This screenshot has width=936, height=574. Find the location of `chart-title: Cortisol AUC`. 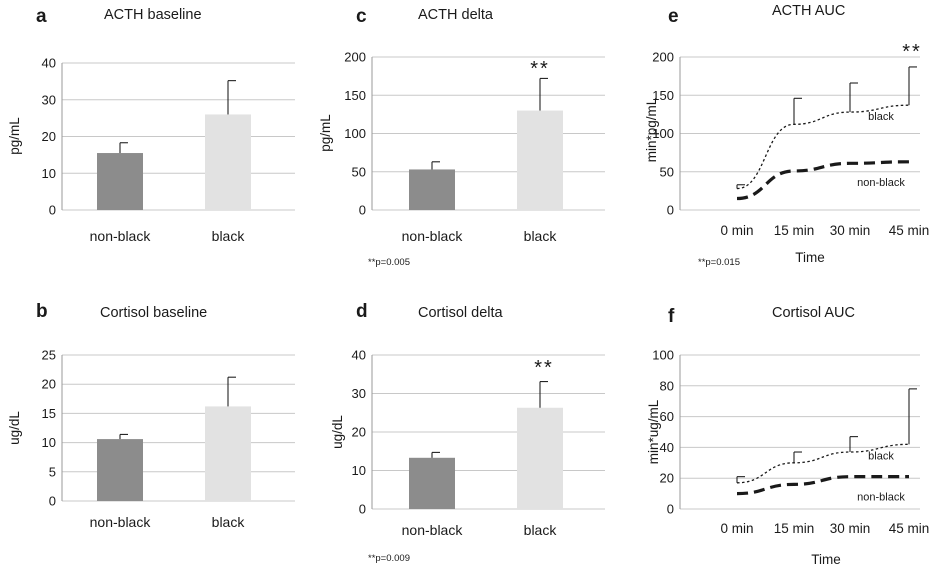

chart-title: Cortisol AUC is located at coordinates (813, 313).